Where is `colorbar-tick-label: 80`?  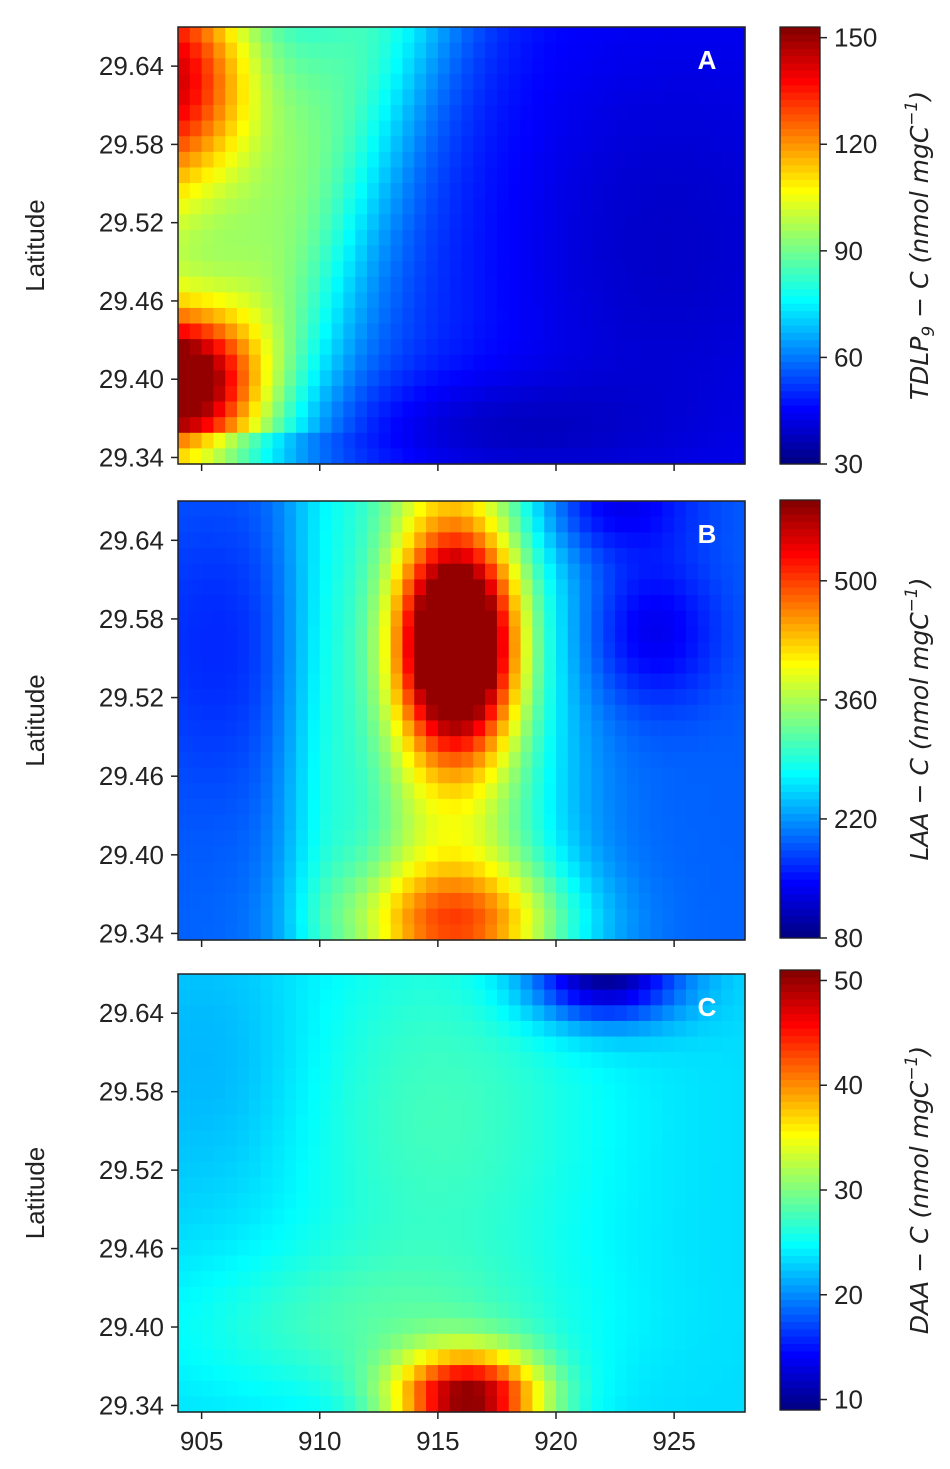 colorbar-tick-label: 80 is located at coordinates (848, 938).